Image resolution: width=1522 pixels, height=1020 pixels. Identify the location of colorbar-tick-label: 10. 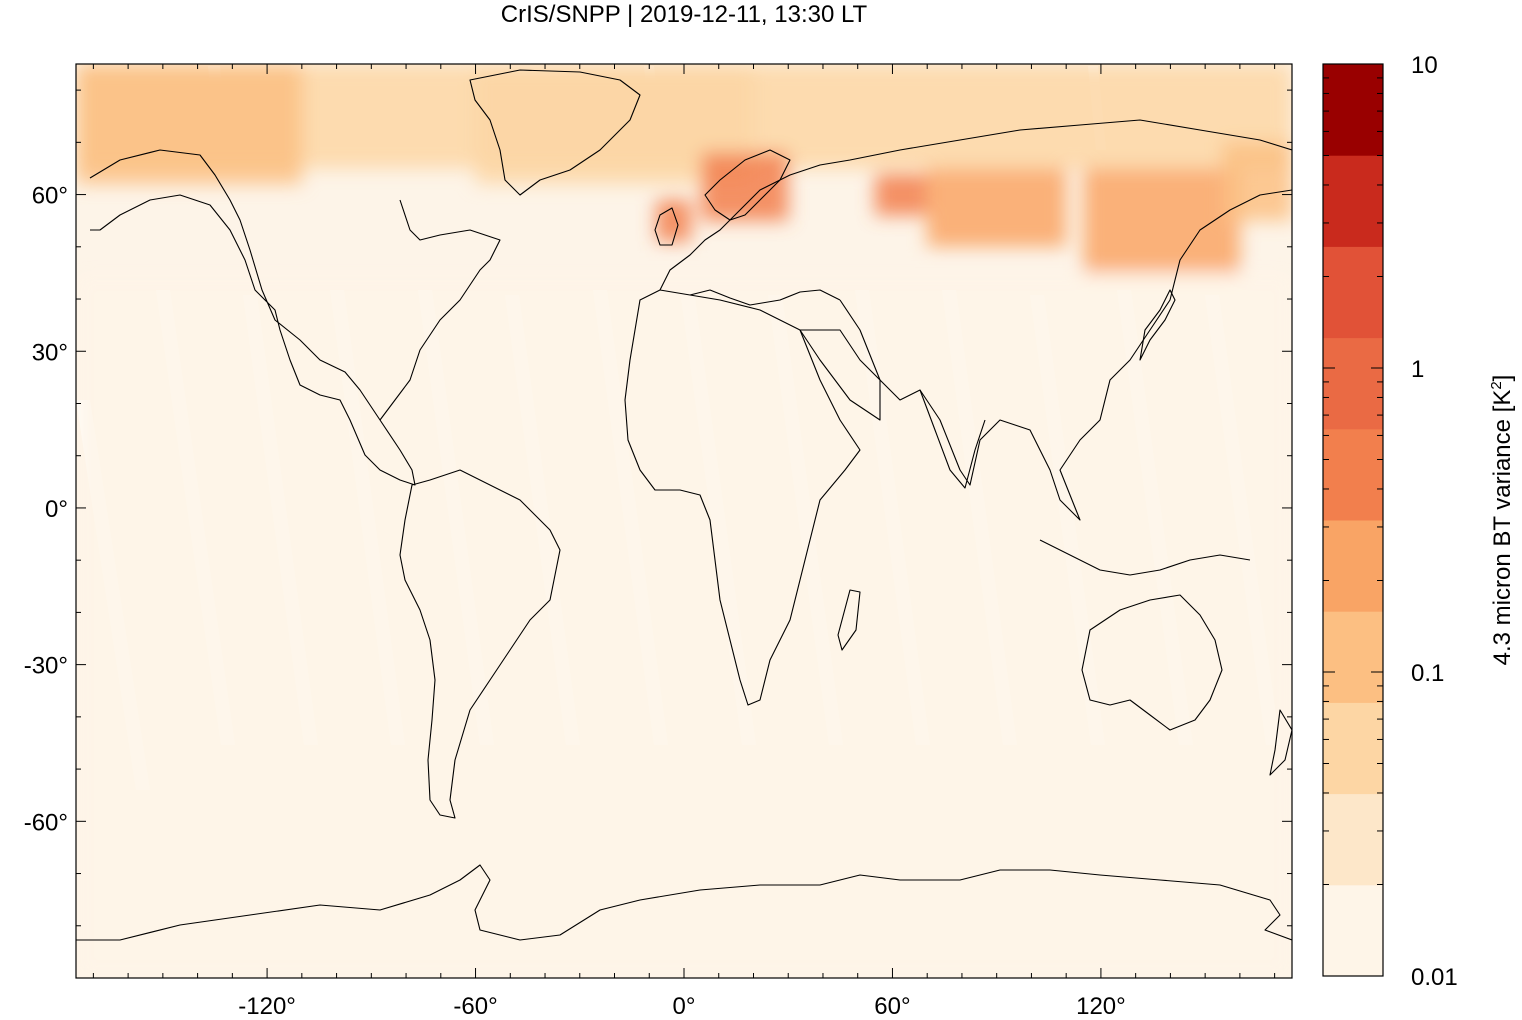
(1424, 65).